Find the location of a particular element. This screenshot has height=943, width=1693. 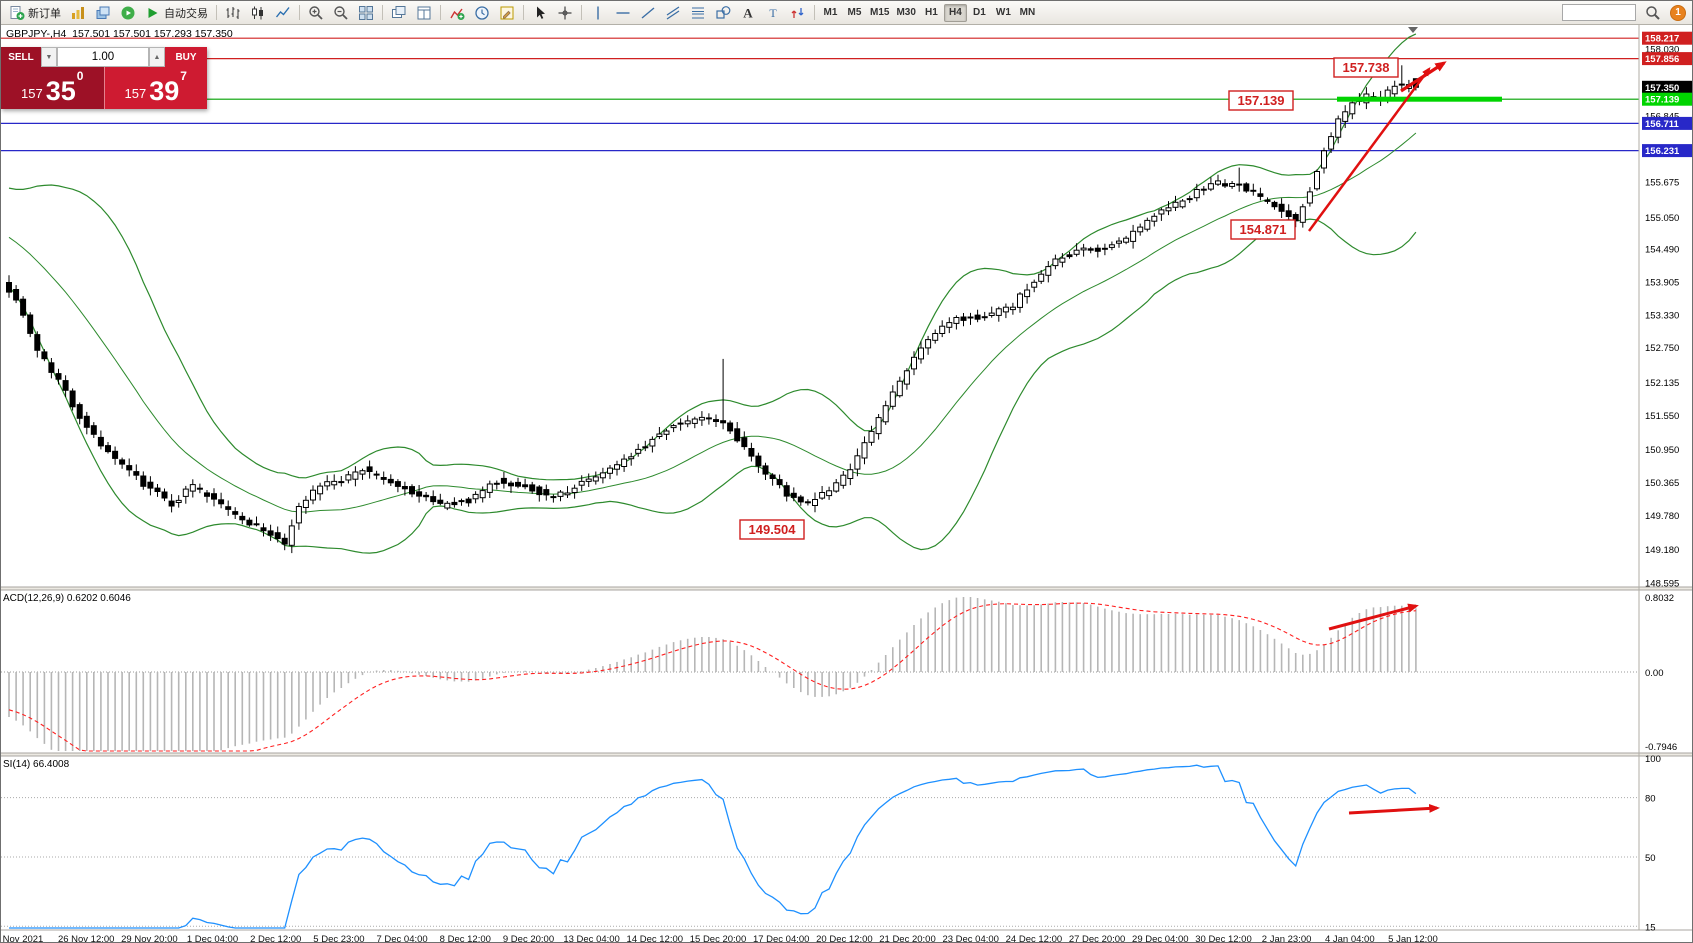

search-button is located at coordinates (1653, 13).